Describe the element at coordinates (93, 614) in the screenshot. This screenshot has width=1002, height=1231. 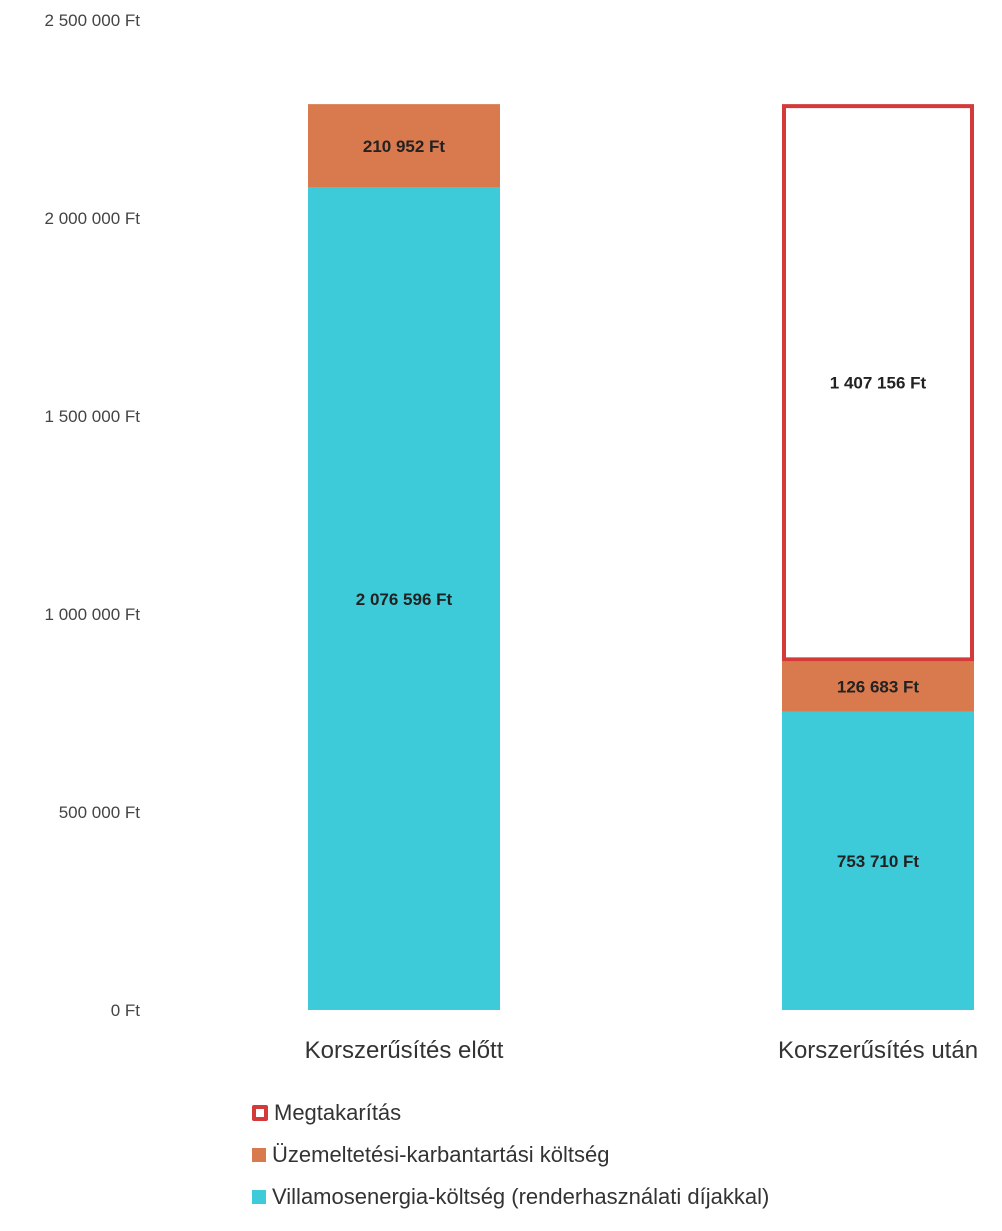
I see `y-tick-label: 1 000 000 Ft` at that location.